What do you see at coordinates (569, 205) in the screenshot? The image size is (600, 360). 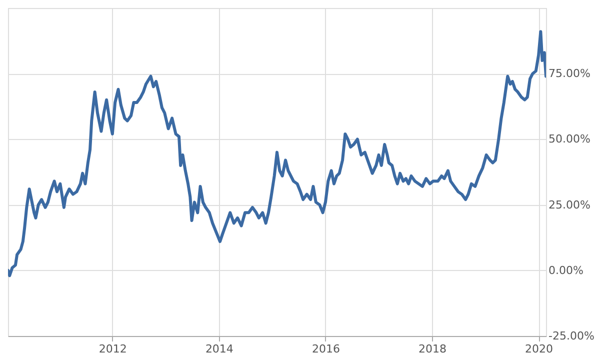 I see `y-tick-label: 25.00%` at bounding box center [569, 205].